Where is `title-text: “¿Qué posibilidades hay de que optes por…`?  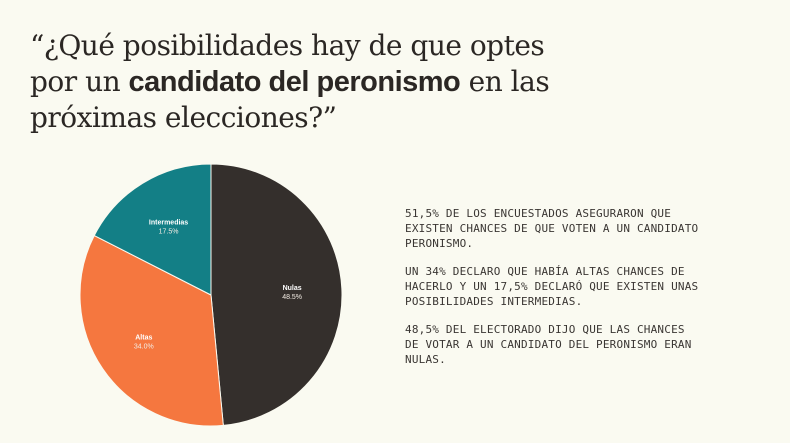 title-text: “¿Qué posibilidades hay de que optes por… is located at coordinates (287, 63).